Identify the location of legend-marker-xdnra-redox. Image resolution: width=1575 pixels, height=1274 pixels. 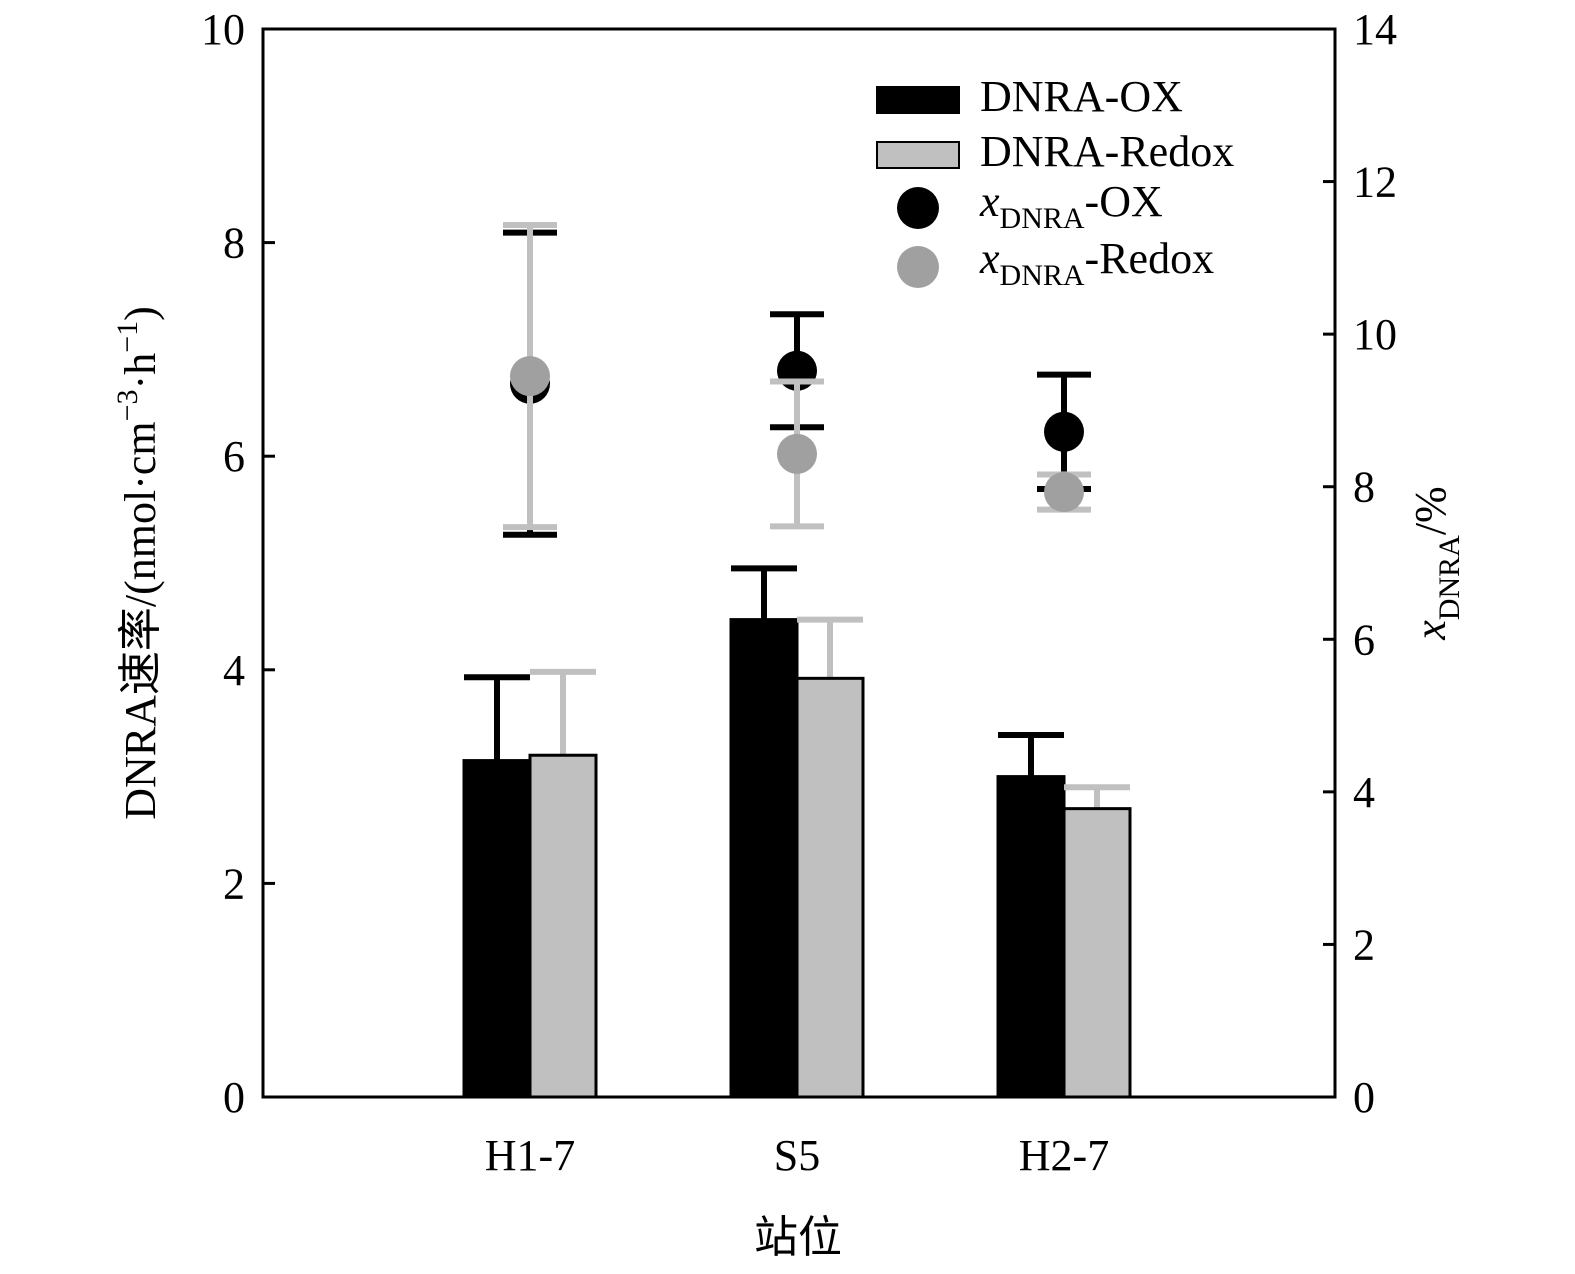
(918, 267).